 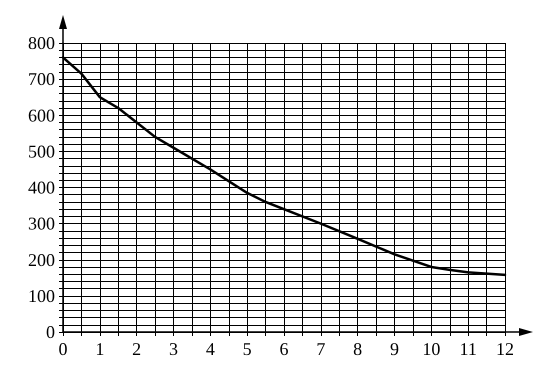 I want to click on x-tick-label: 8, so click(x=357, y=349).